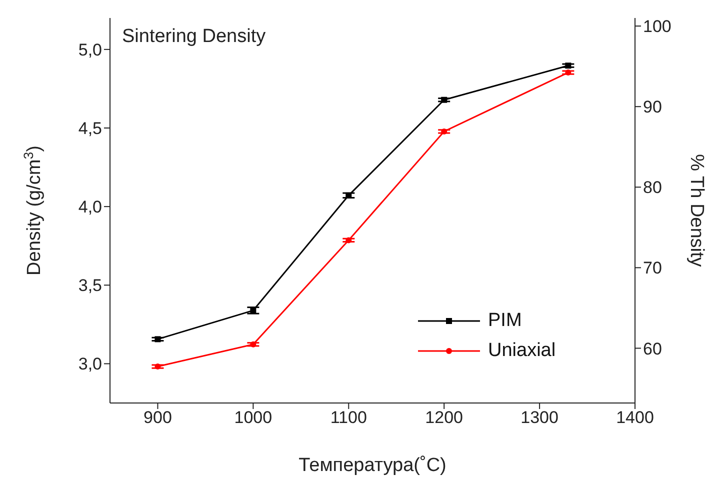 The height and width of the screenshot is (491, 721). I want to click on y2-tick-label: 80, so click(652, 188).